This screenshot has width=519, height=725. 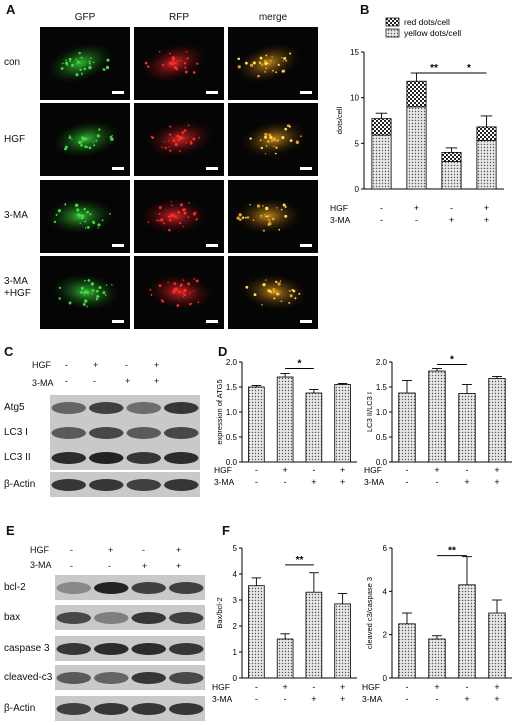 I want to click on y-tick-label: 3, so click(x=235, y=600).